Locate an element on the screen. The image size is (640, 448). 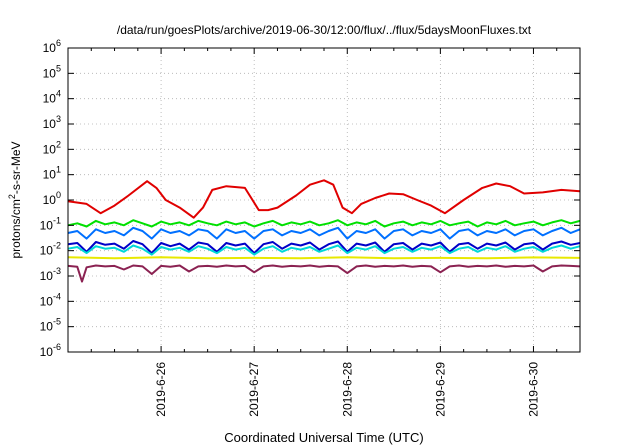
y-axis-label: protons/cm2-s-sr-MeV is located at coordinates (15, 199).